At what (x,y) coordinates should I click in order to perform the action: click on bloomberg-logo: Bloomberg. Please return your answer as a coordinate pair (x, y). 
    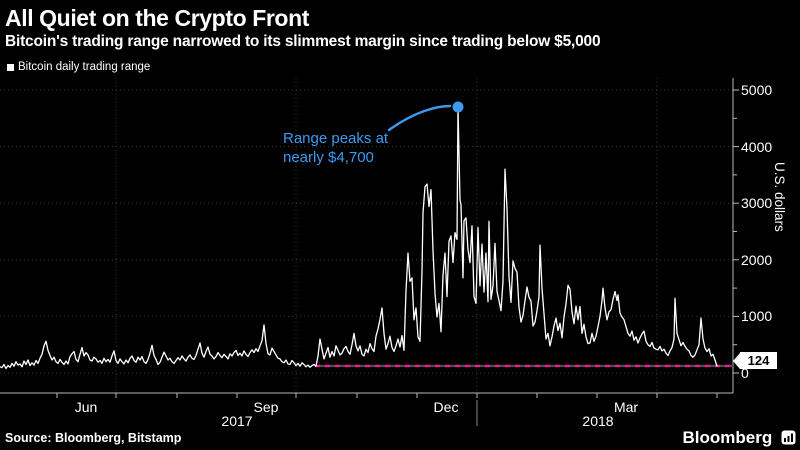
    Looking at the image, I should click on (398, 439).